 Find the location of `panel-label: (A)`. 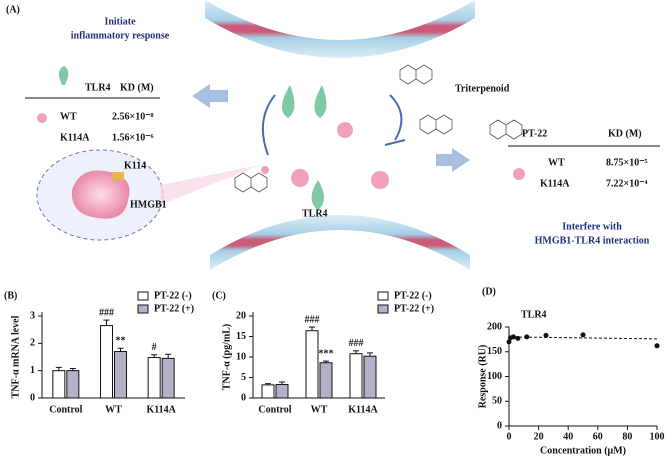

panel-label: (A) is located at coordinates (13, 9).